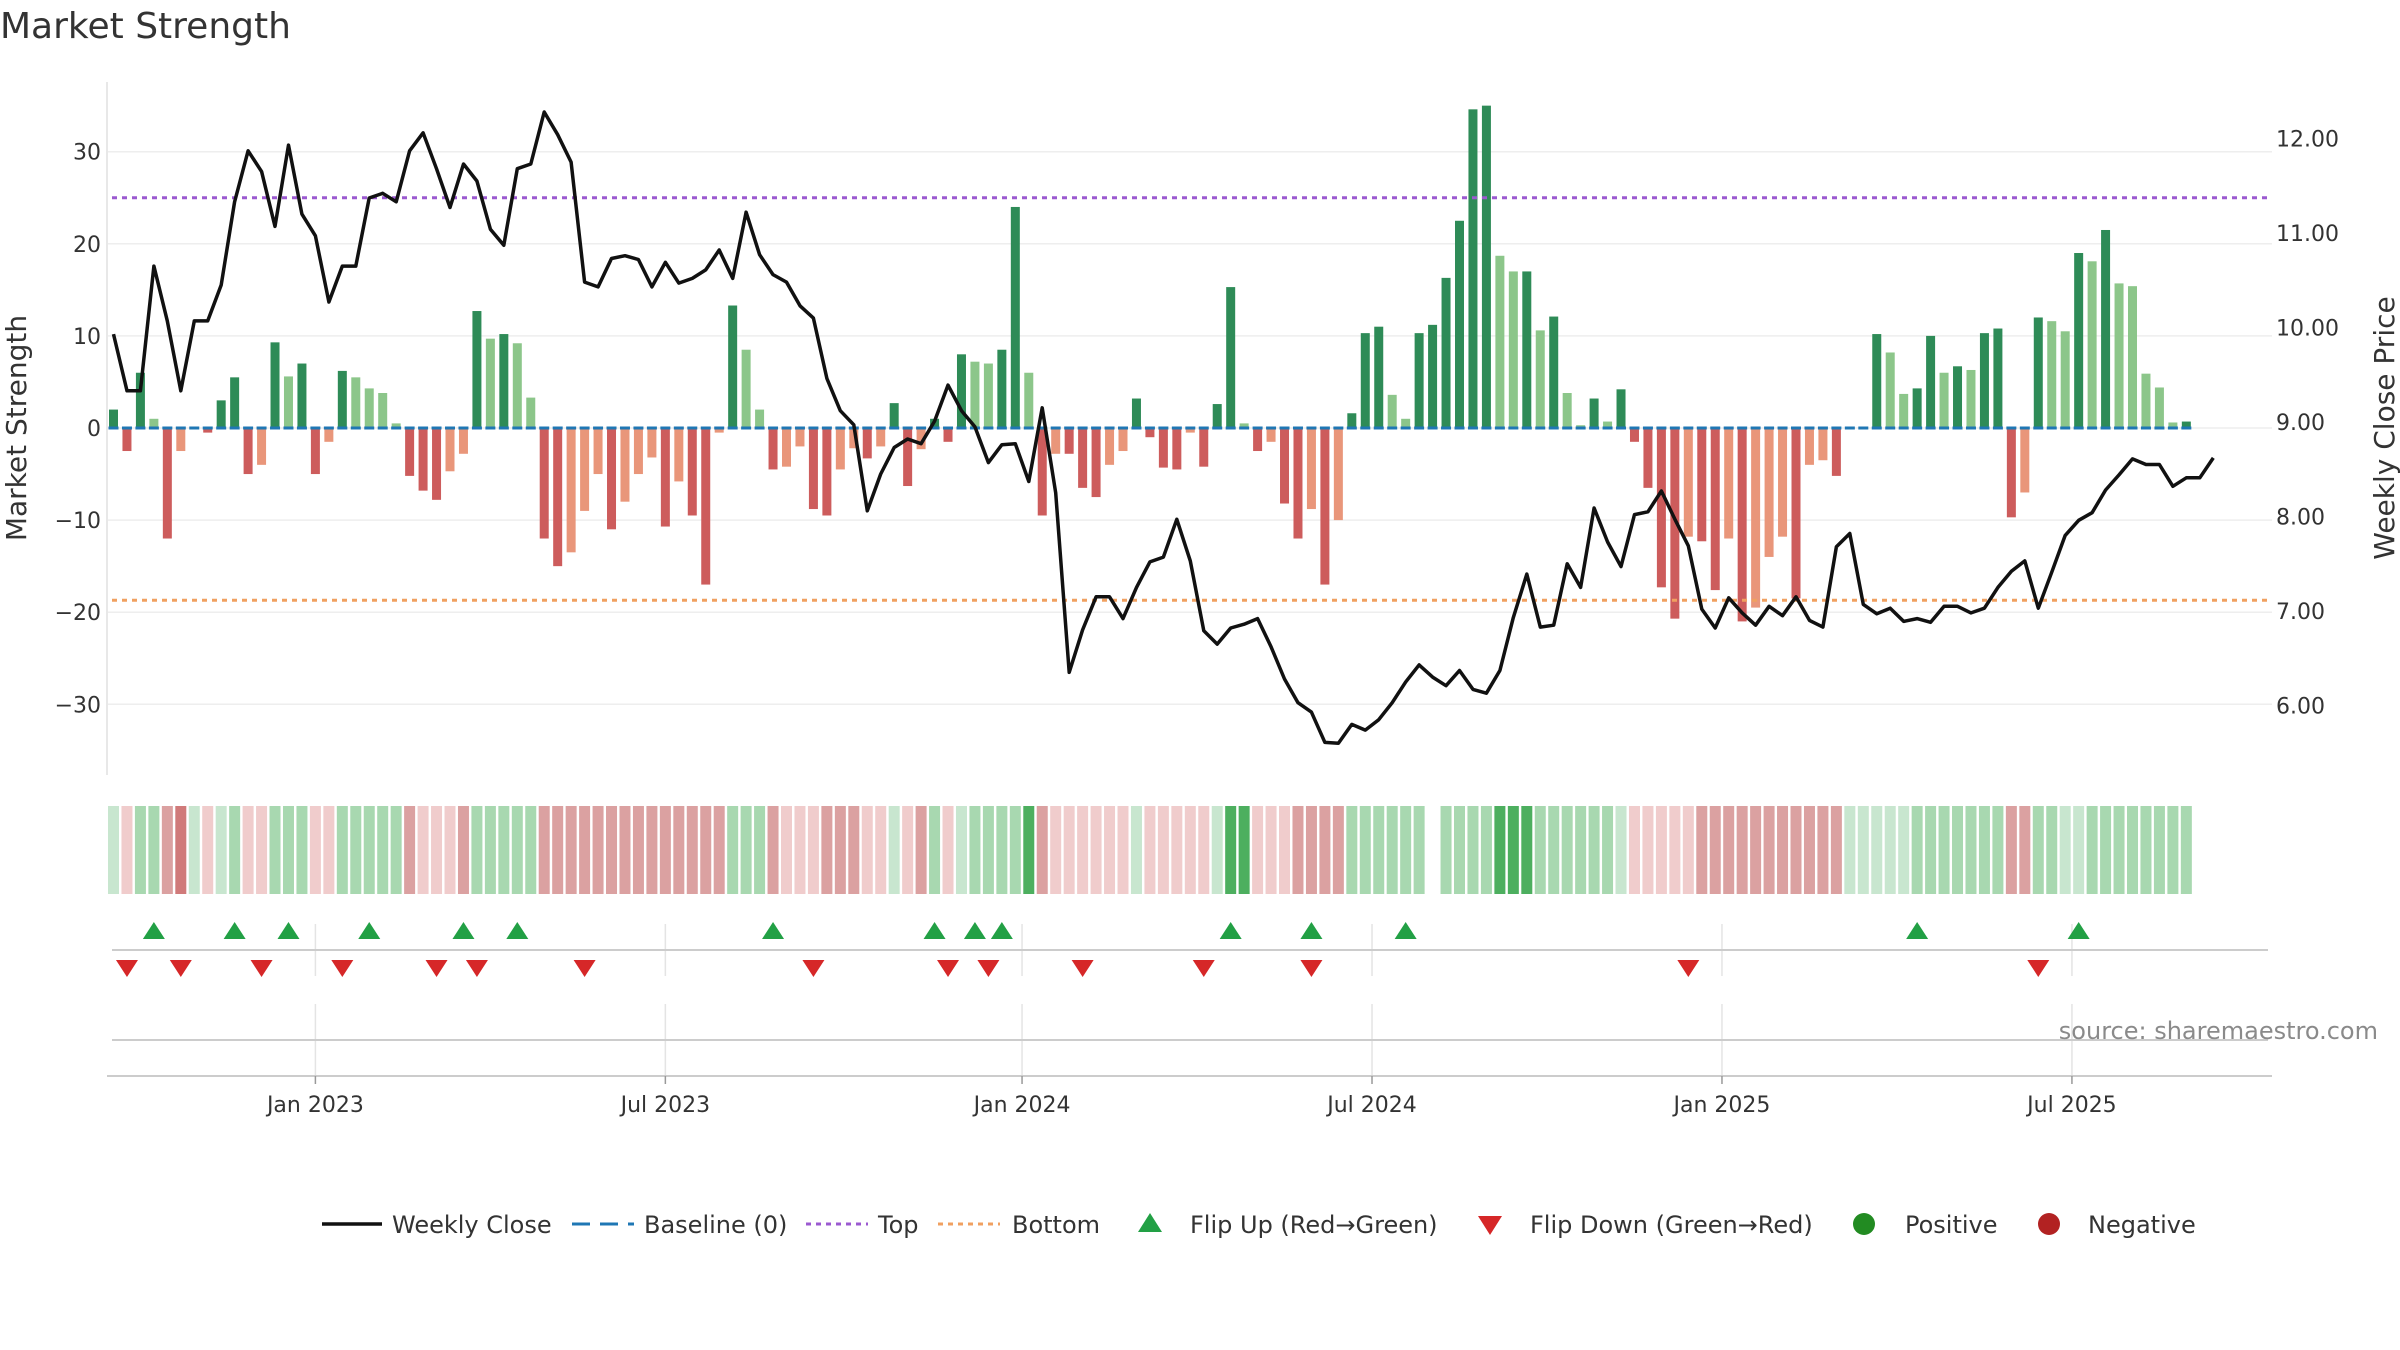 Image resolution: width=2400 pixels, height=1350 pixels. What do you see at coordinates (665, 1105) in the screenshot?
I see `x-tick-label-1: Jul 2023` at bounding box center [665, 1105].